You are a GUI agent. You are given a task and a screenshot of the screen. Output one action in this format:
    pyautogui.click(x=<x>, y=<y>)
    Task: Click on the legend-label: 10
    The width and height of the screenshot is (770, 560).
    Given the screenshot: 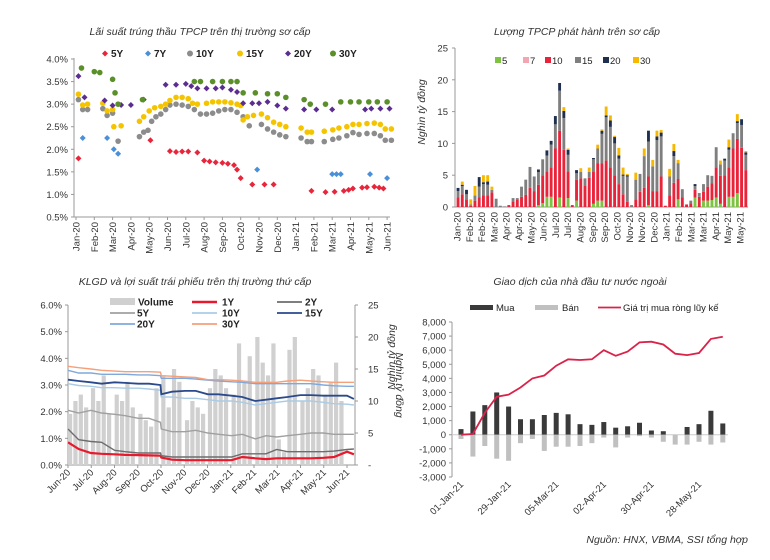 What is the action you would take?
    pyautogui.click(x=557, y=61)
    